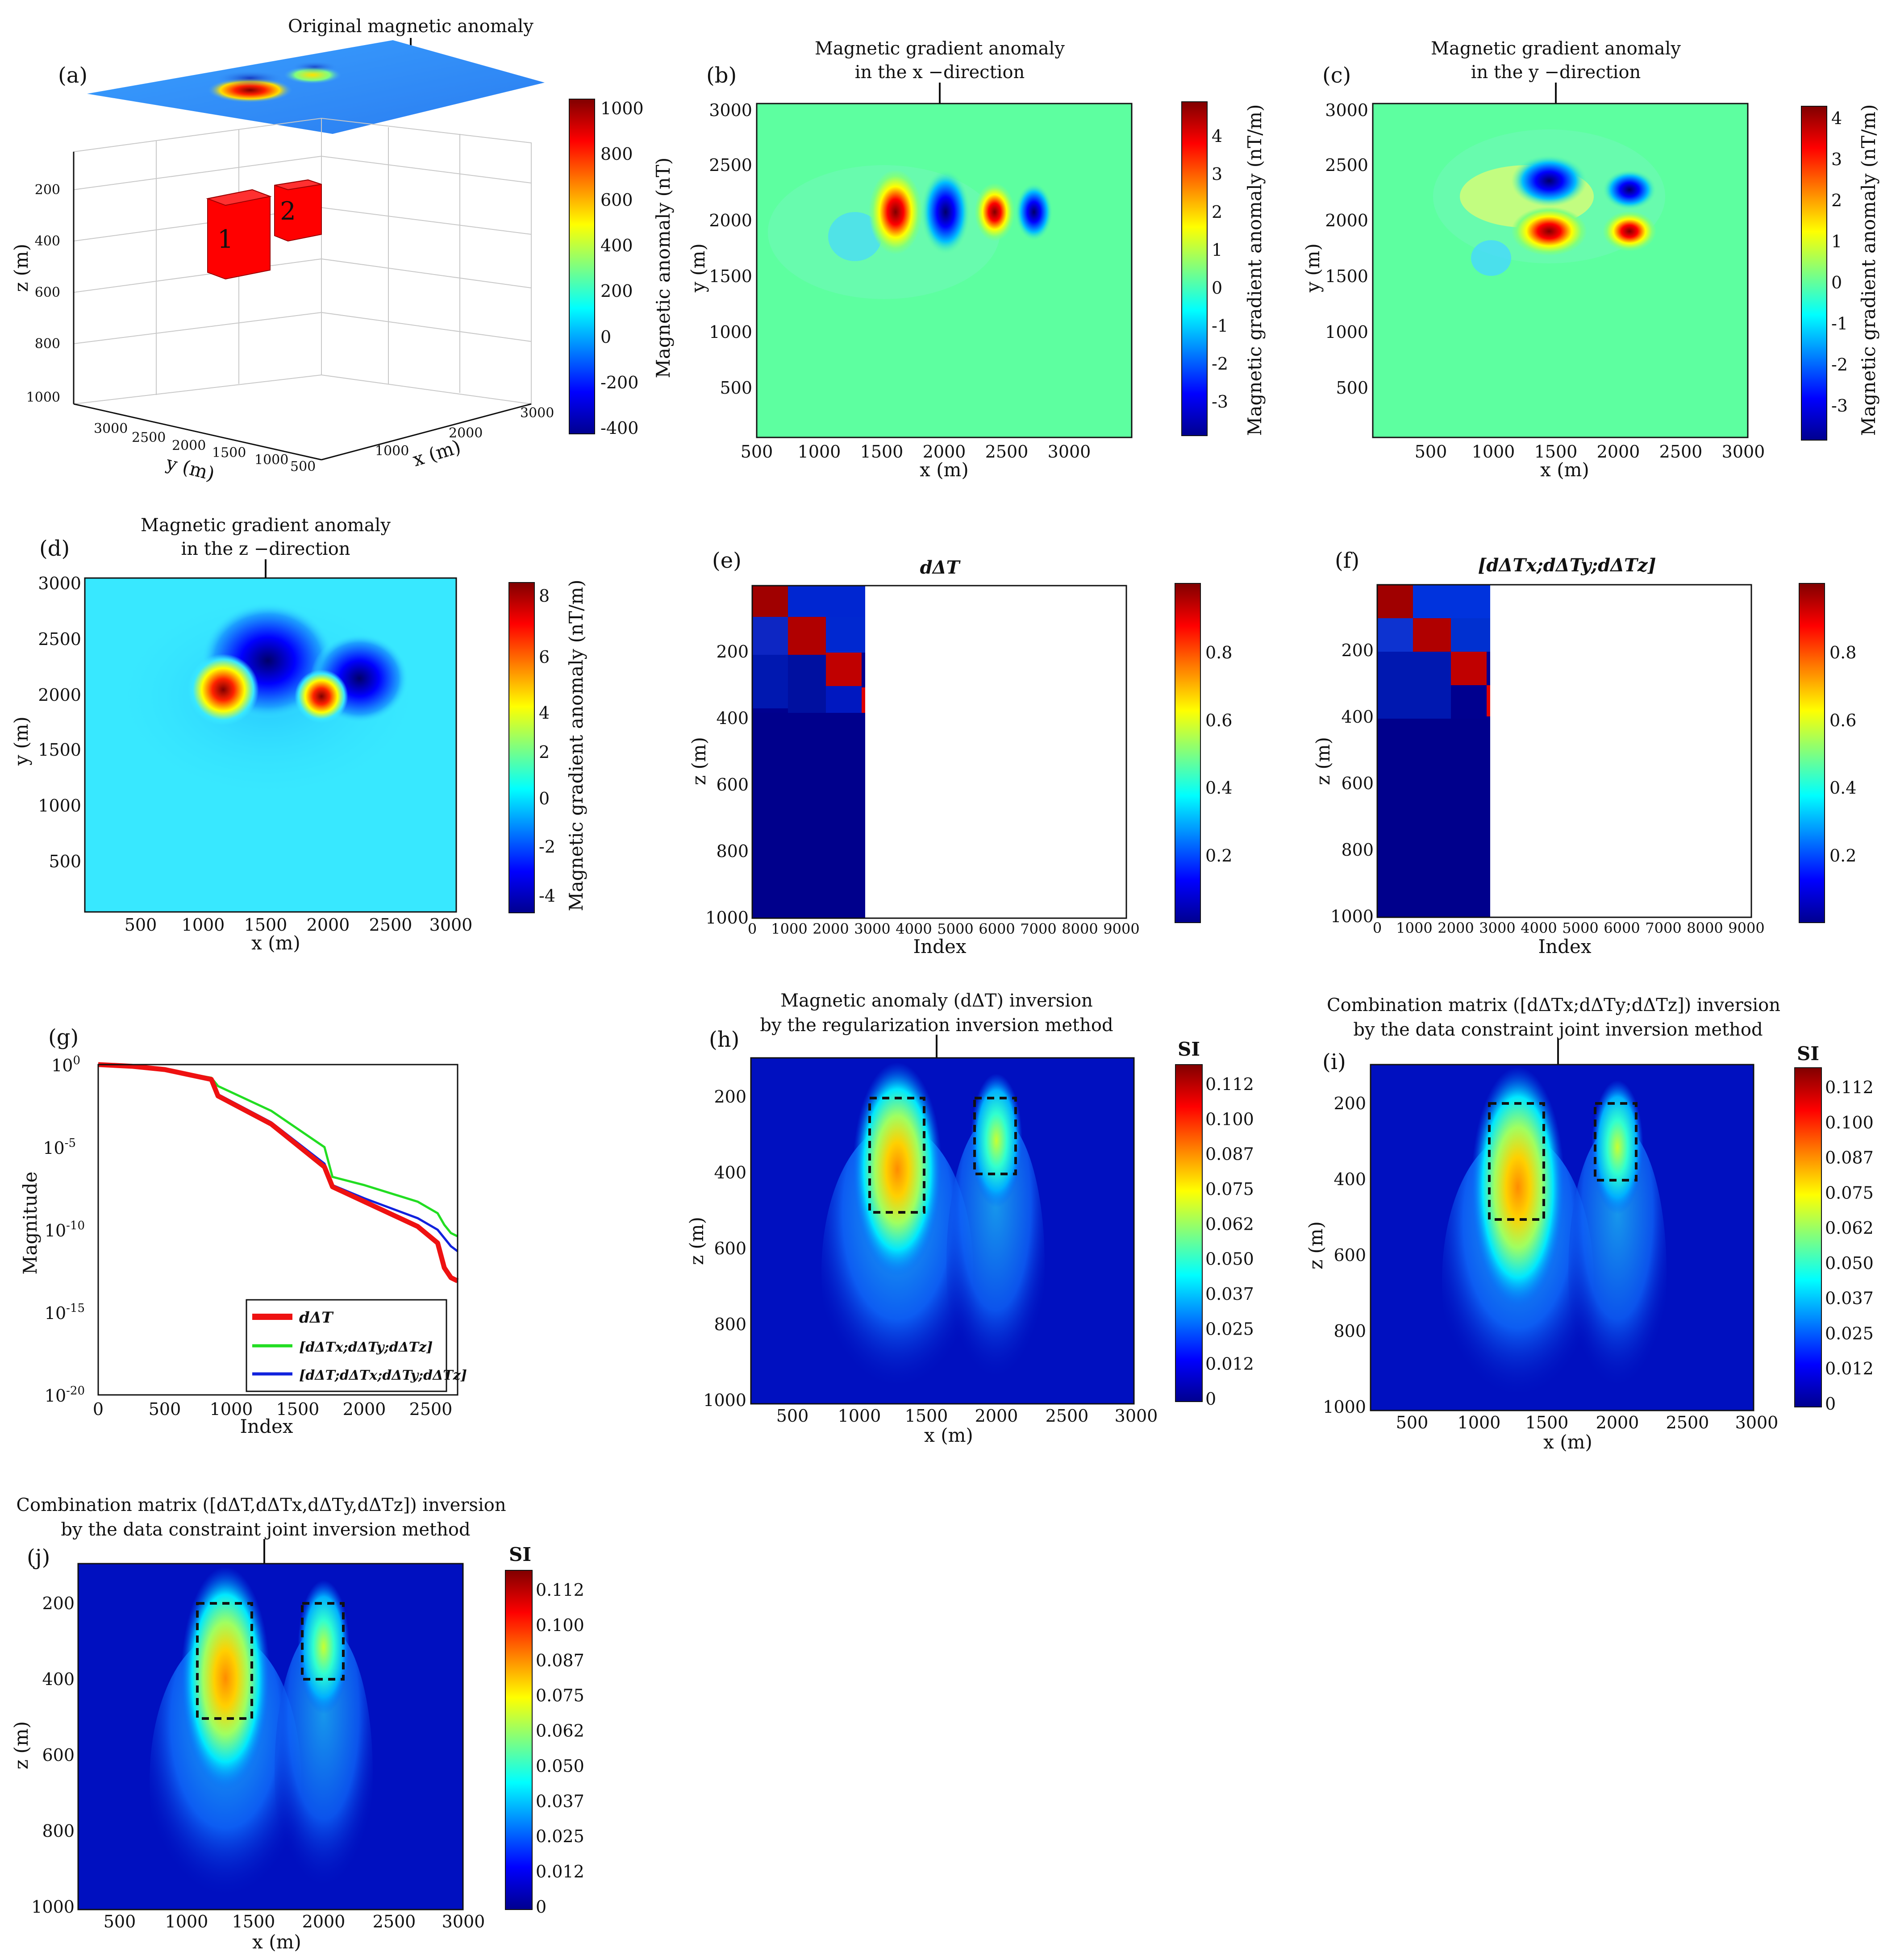 The width and height of the screenshot is (1896, 1960). I want to click on svg-text: 600, so click(1349, 1255).